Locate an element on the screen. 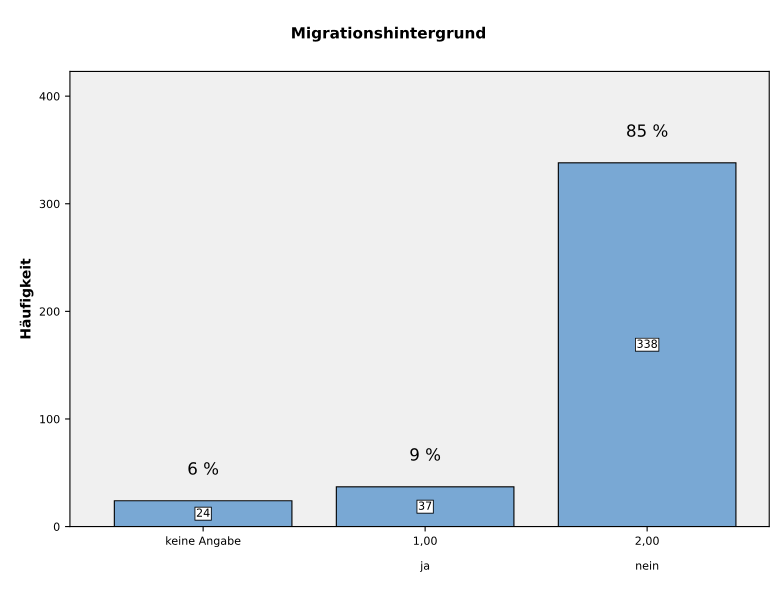 Image resolution: width=777 pixels, height=595 pixels. y-tick-label: 100 is located at coordinates (50, 419).